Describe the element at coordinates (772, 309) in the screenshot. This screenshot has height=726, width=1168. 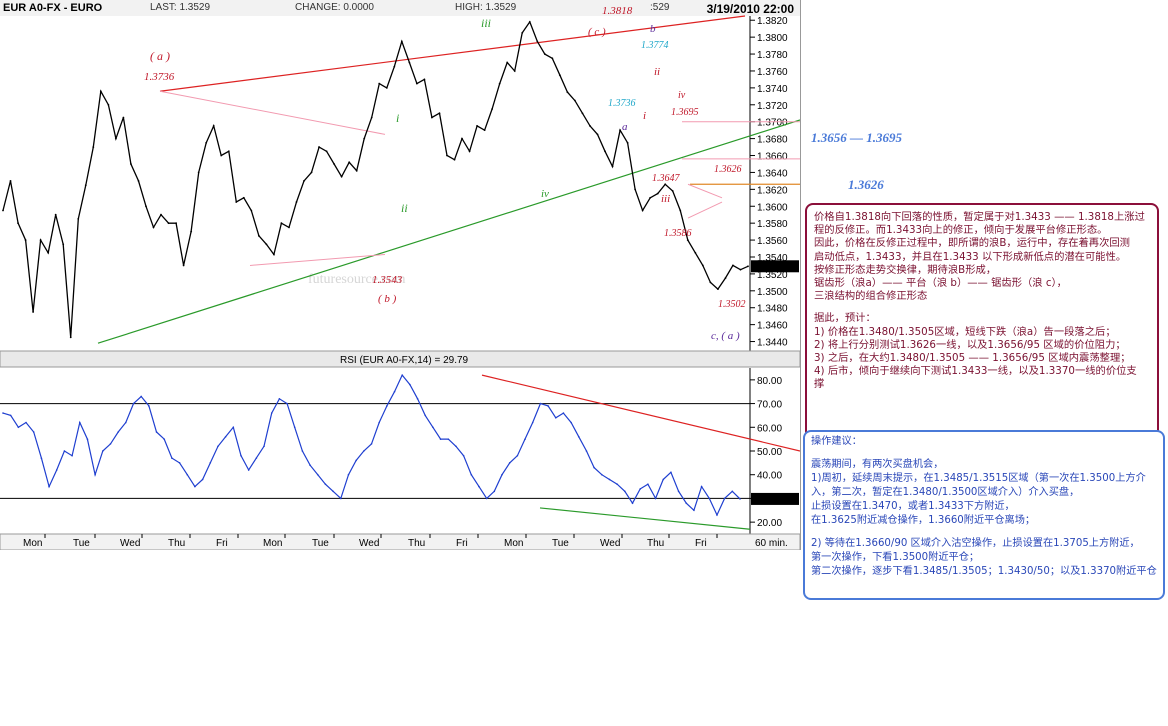
I see `price-y-tick-label: 1.3480` at that location.